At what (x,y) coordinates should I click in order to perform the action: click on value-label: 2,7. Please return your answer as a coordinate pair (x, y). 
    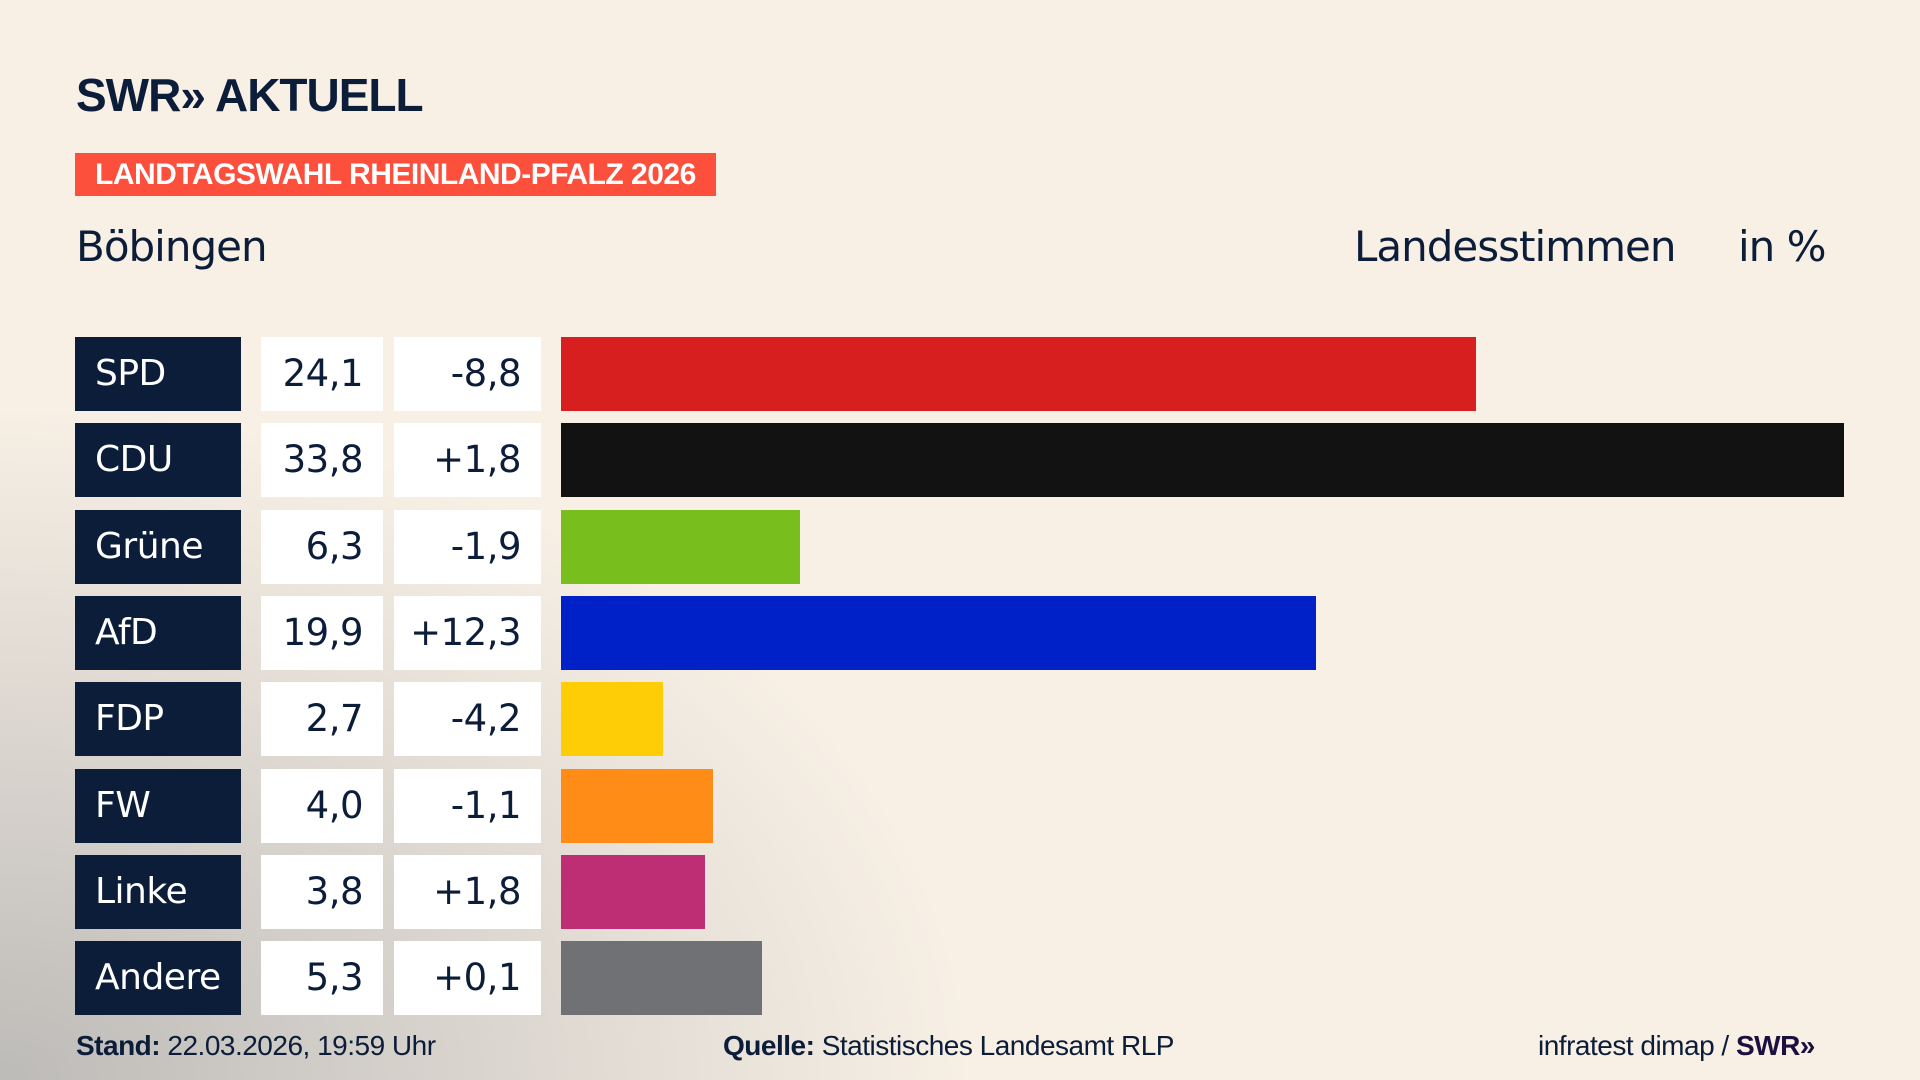
    Looking at the image, I should click on (322, 719).